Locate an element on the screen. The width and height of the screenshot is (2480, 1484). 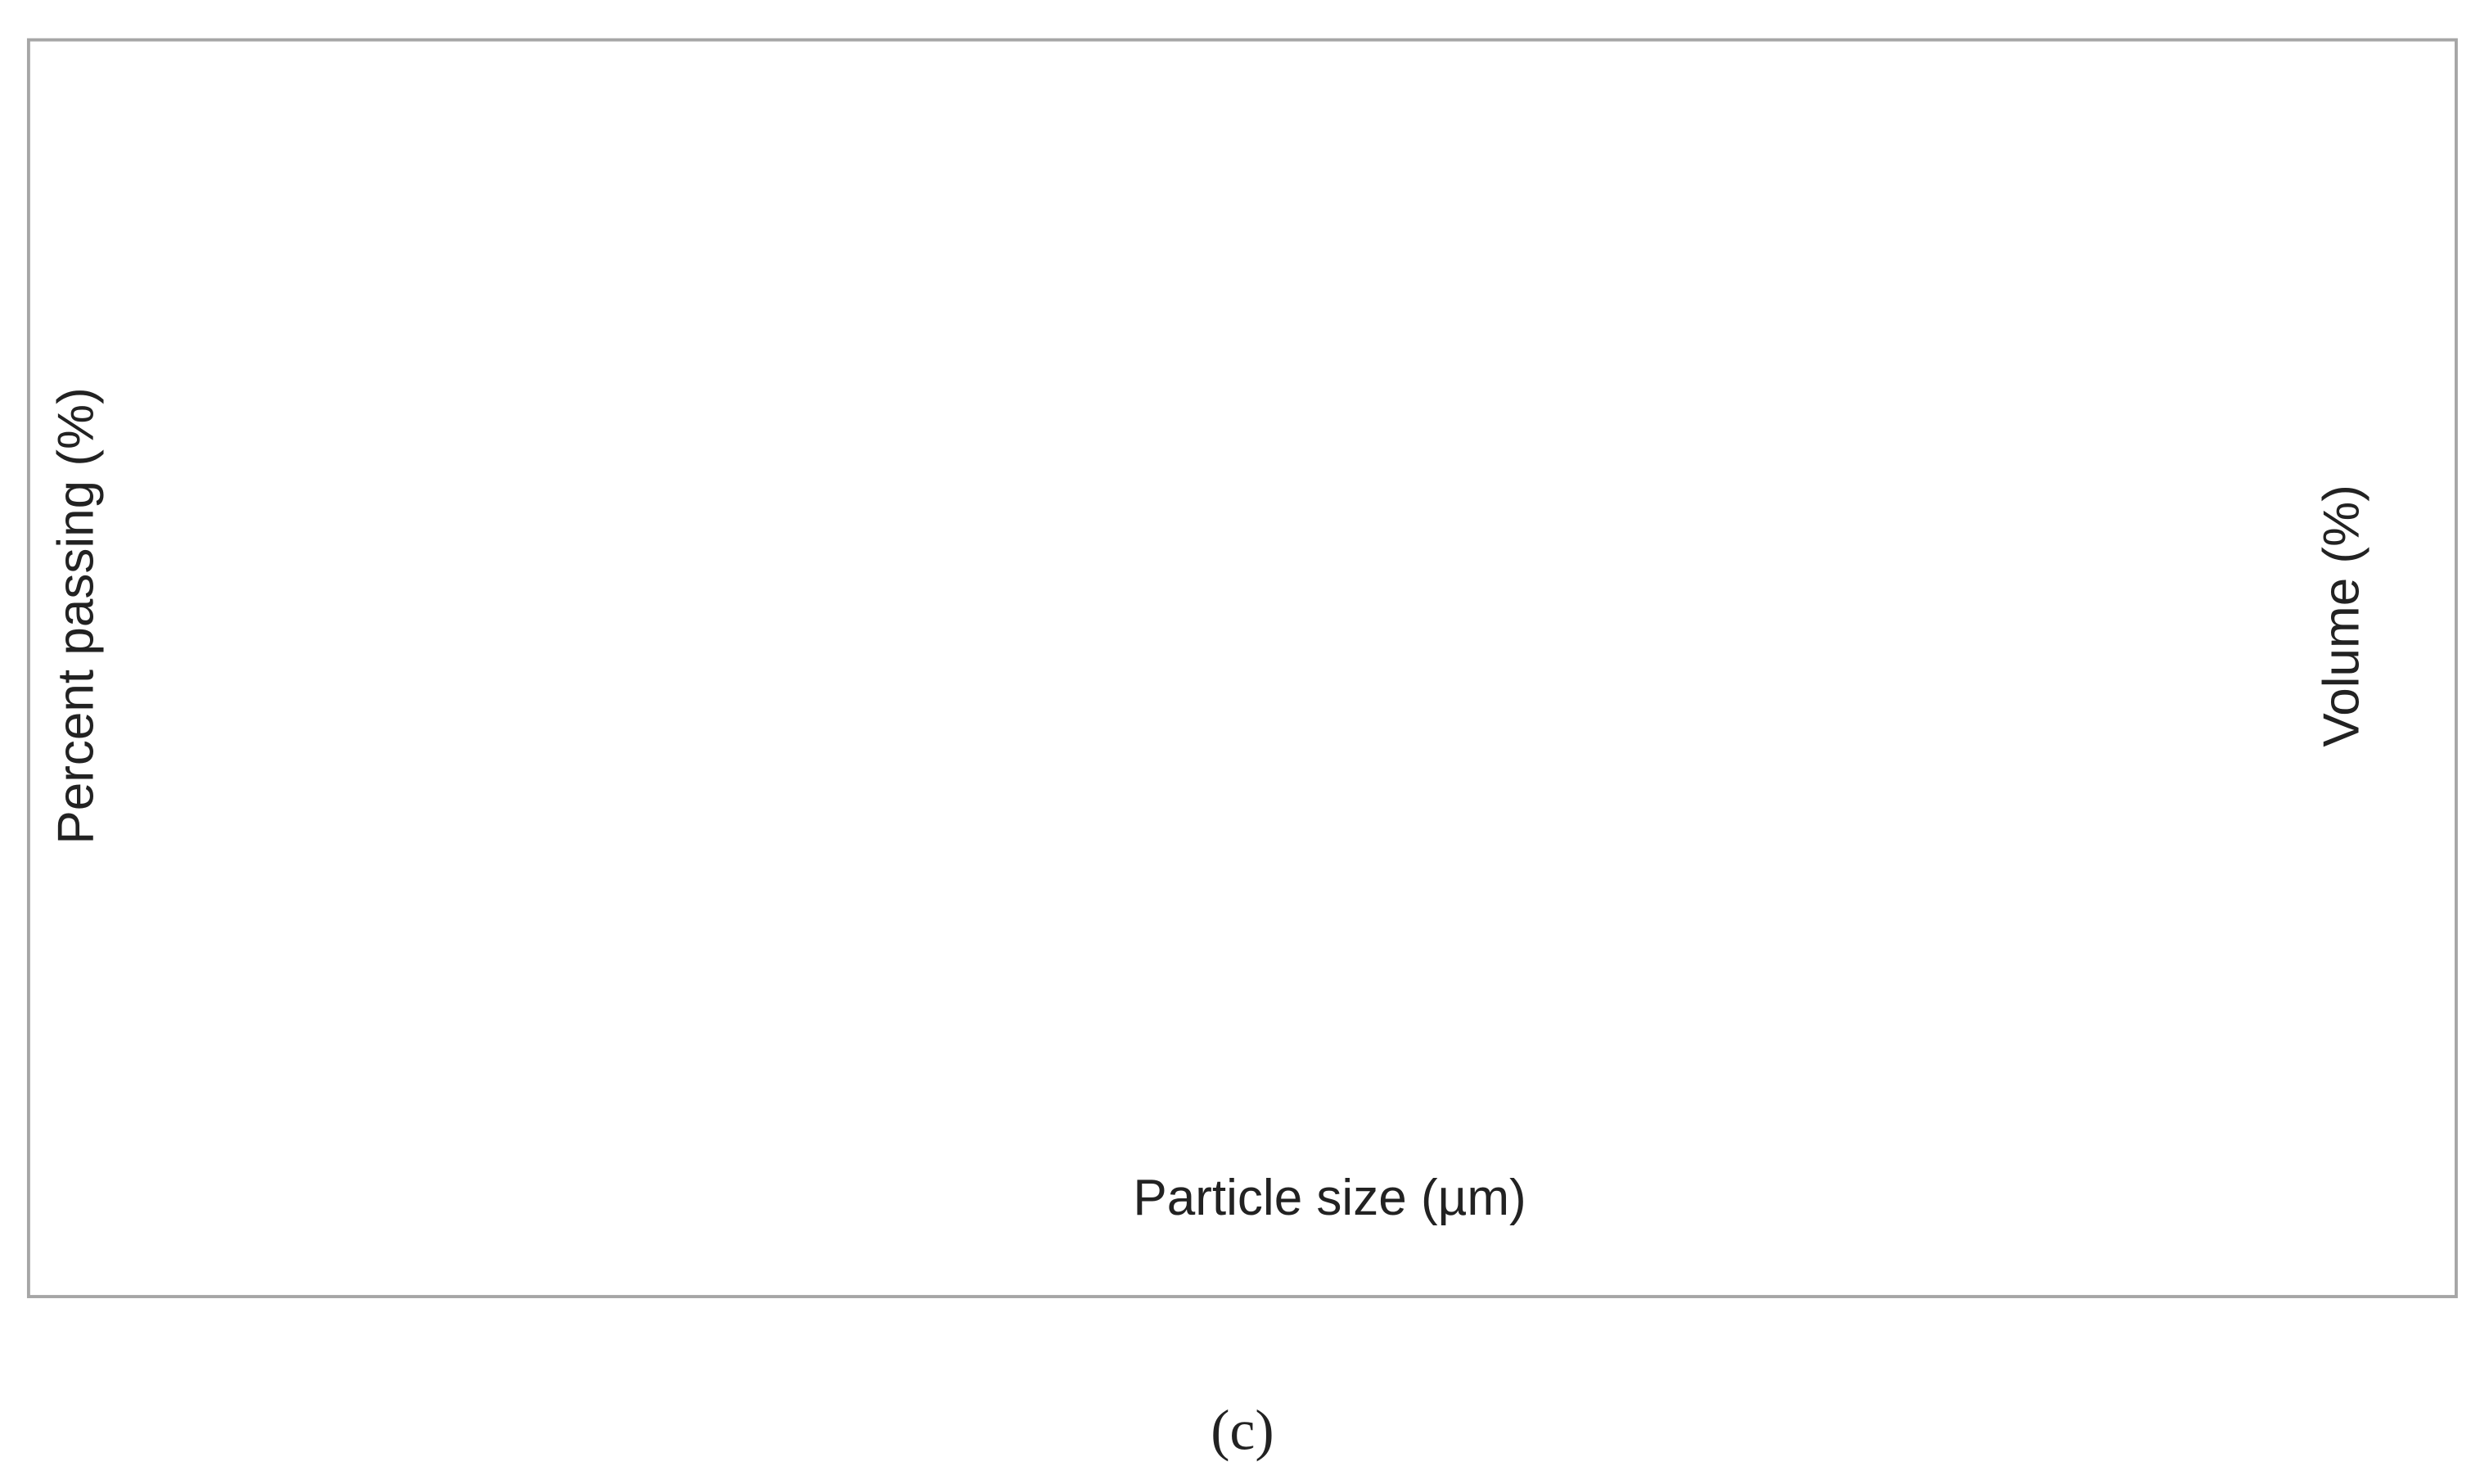
x-axis-title: Particle size (µm) is located at coordinates (1329, 1198).